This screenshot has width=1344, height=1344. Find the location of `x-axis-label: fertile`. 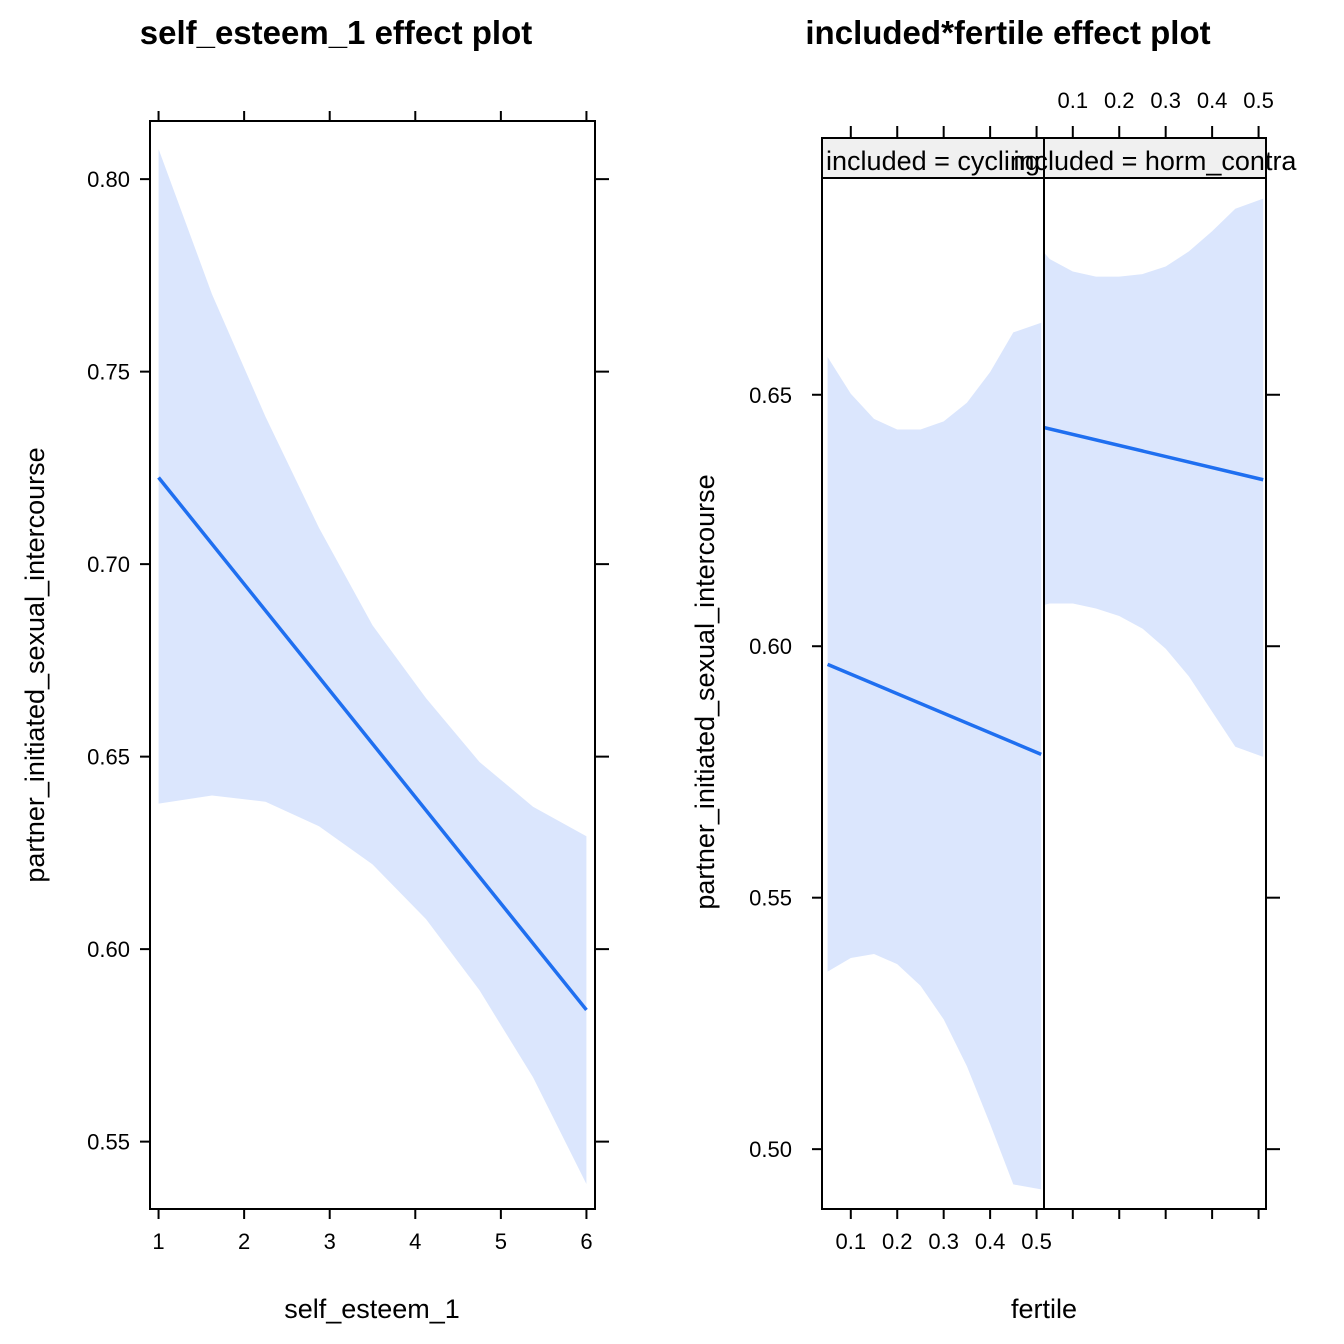

x-axis-label: fertile is located at coordinates (1044, 1309).